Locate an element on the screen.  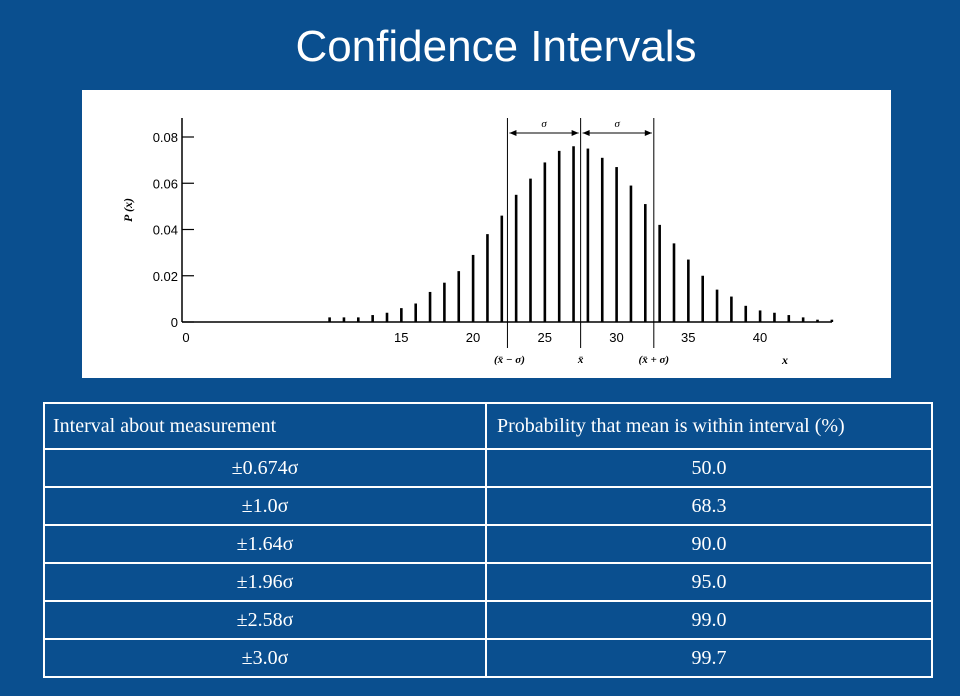
x-tick-label: 15 is located at coordinates (401, 337).